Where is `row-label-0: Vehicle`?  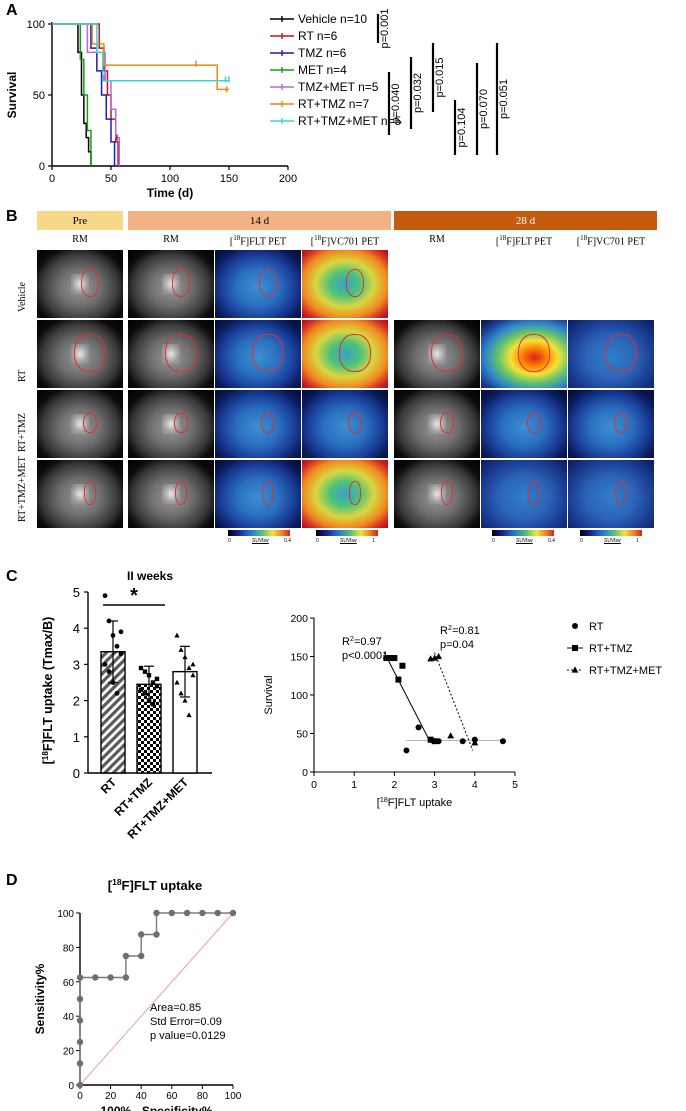 row-label-0: Vehicle is located at coordinates (22, 297).